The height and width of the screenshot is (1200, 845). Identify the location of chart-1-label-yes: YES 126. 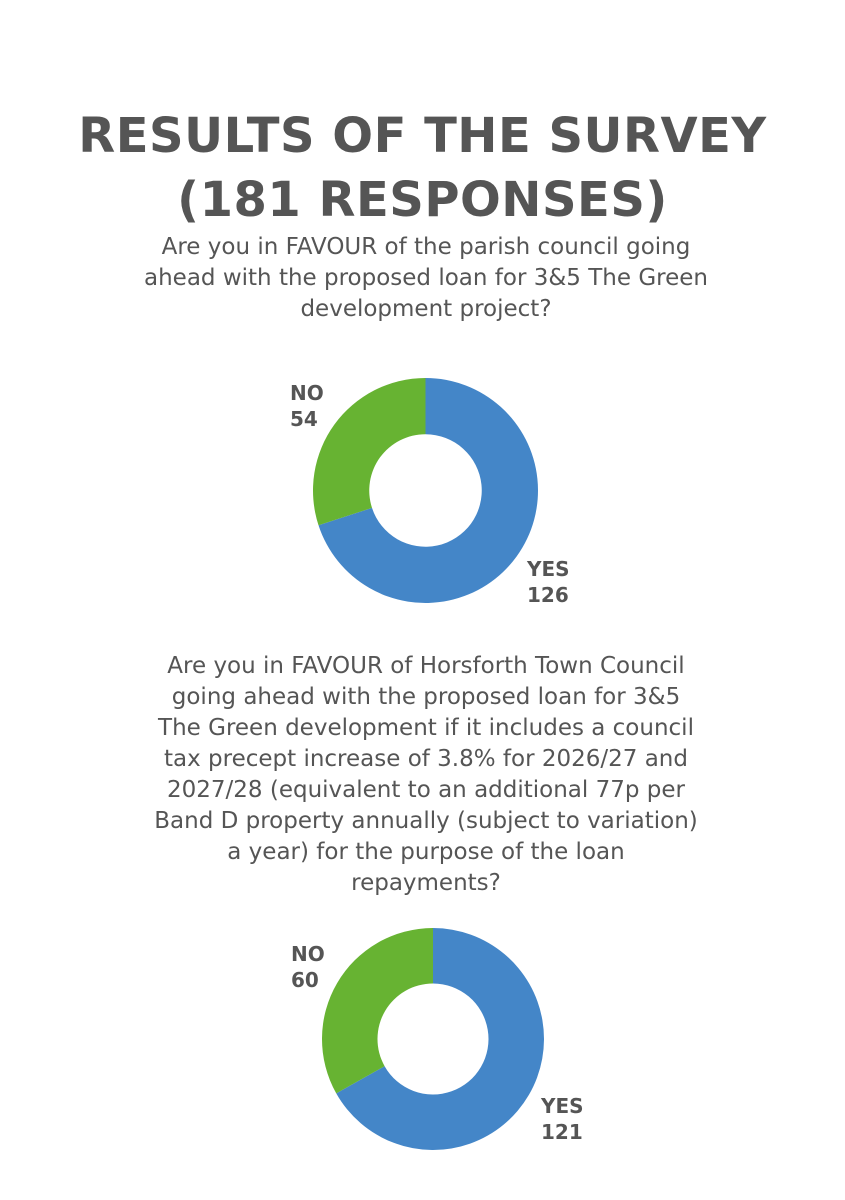
(548, 582).